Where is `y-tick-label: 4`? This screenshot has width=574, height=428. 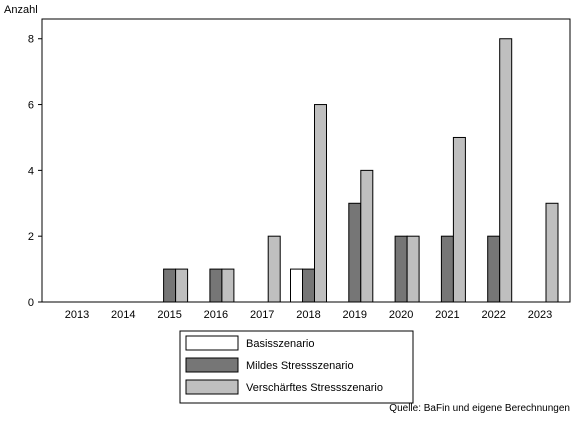
y-tick-label: 4 is located at coordinates (31, 171).